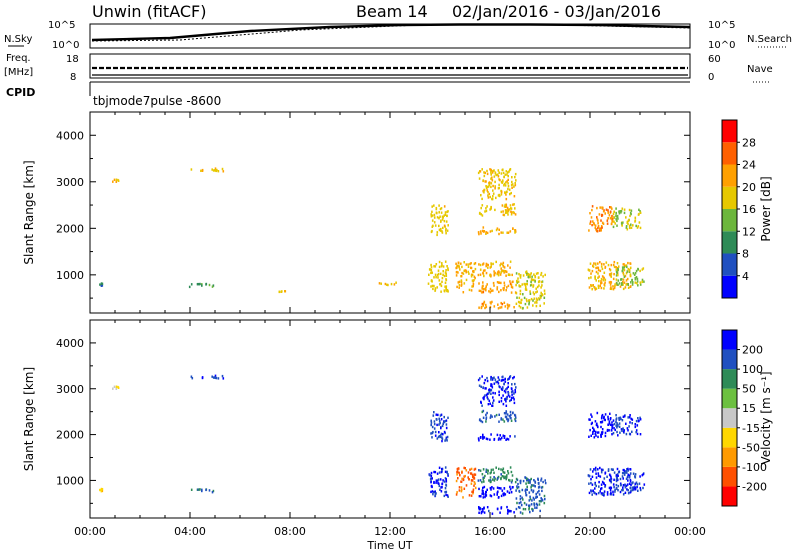 This screenshot has width=800, height=554. Describe the element at coordinates (729, 286) in the screenshot. I see `colorbar-segment` at that location.